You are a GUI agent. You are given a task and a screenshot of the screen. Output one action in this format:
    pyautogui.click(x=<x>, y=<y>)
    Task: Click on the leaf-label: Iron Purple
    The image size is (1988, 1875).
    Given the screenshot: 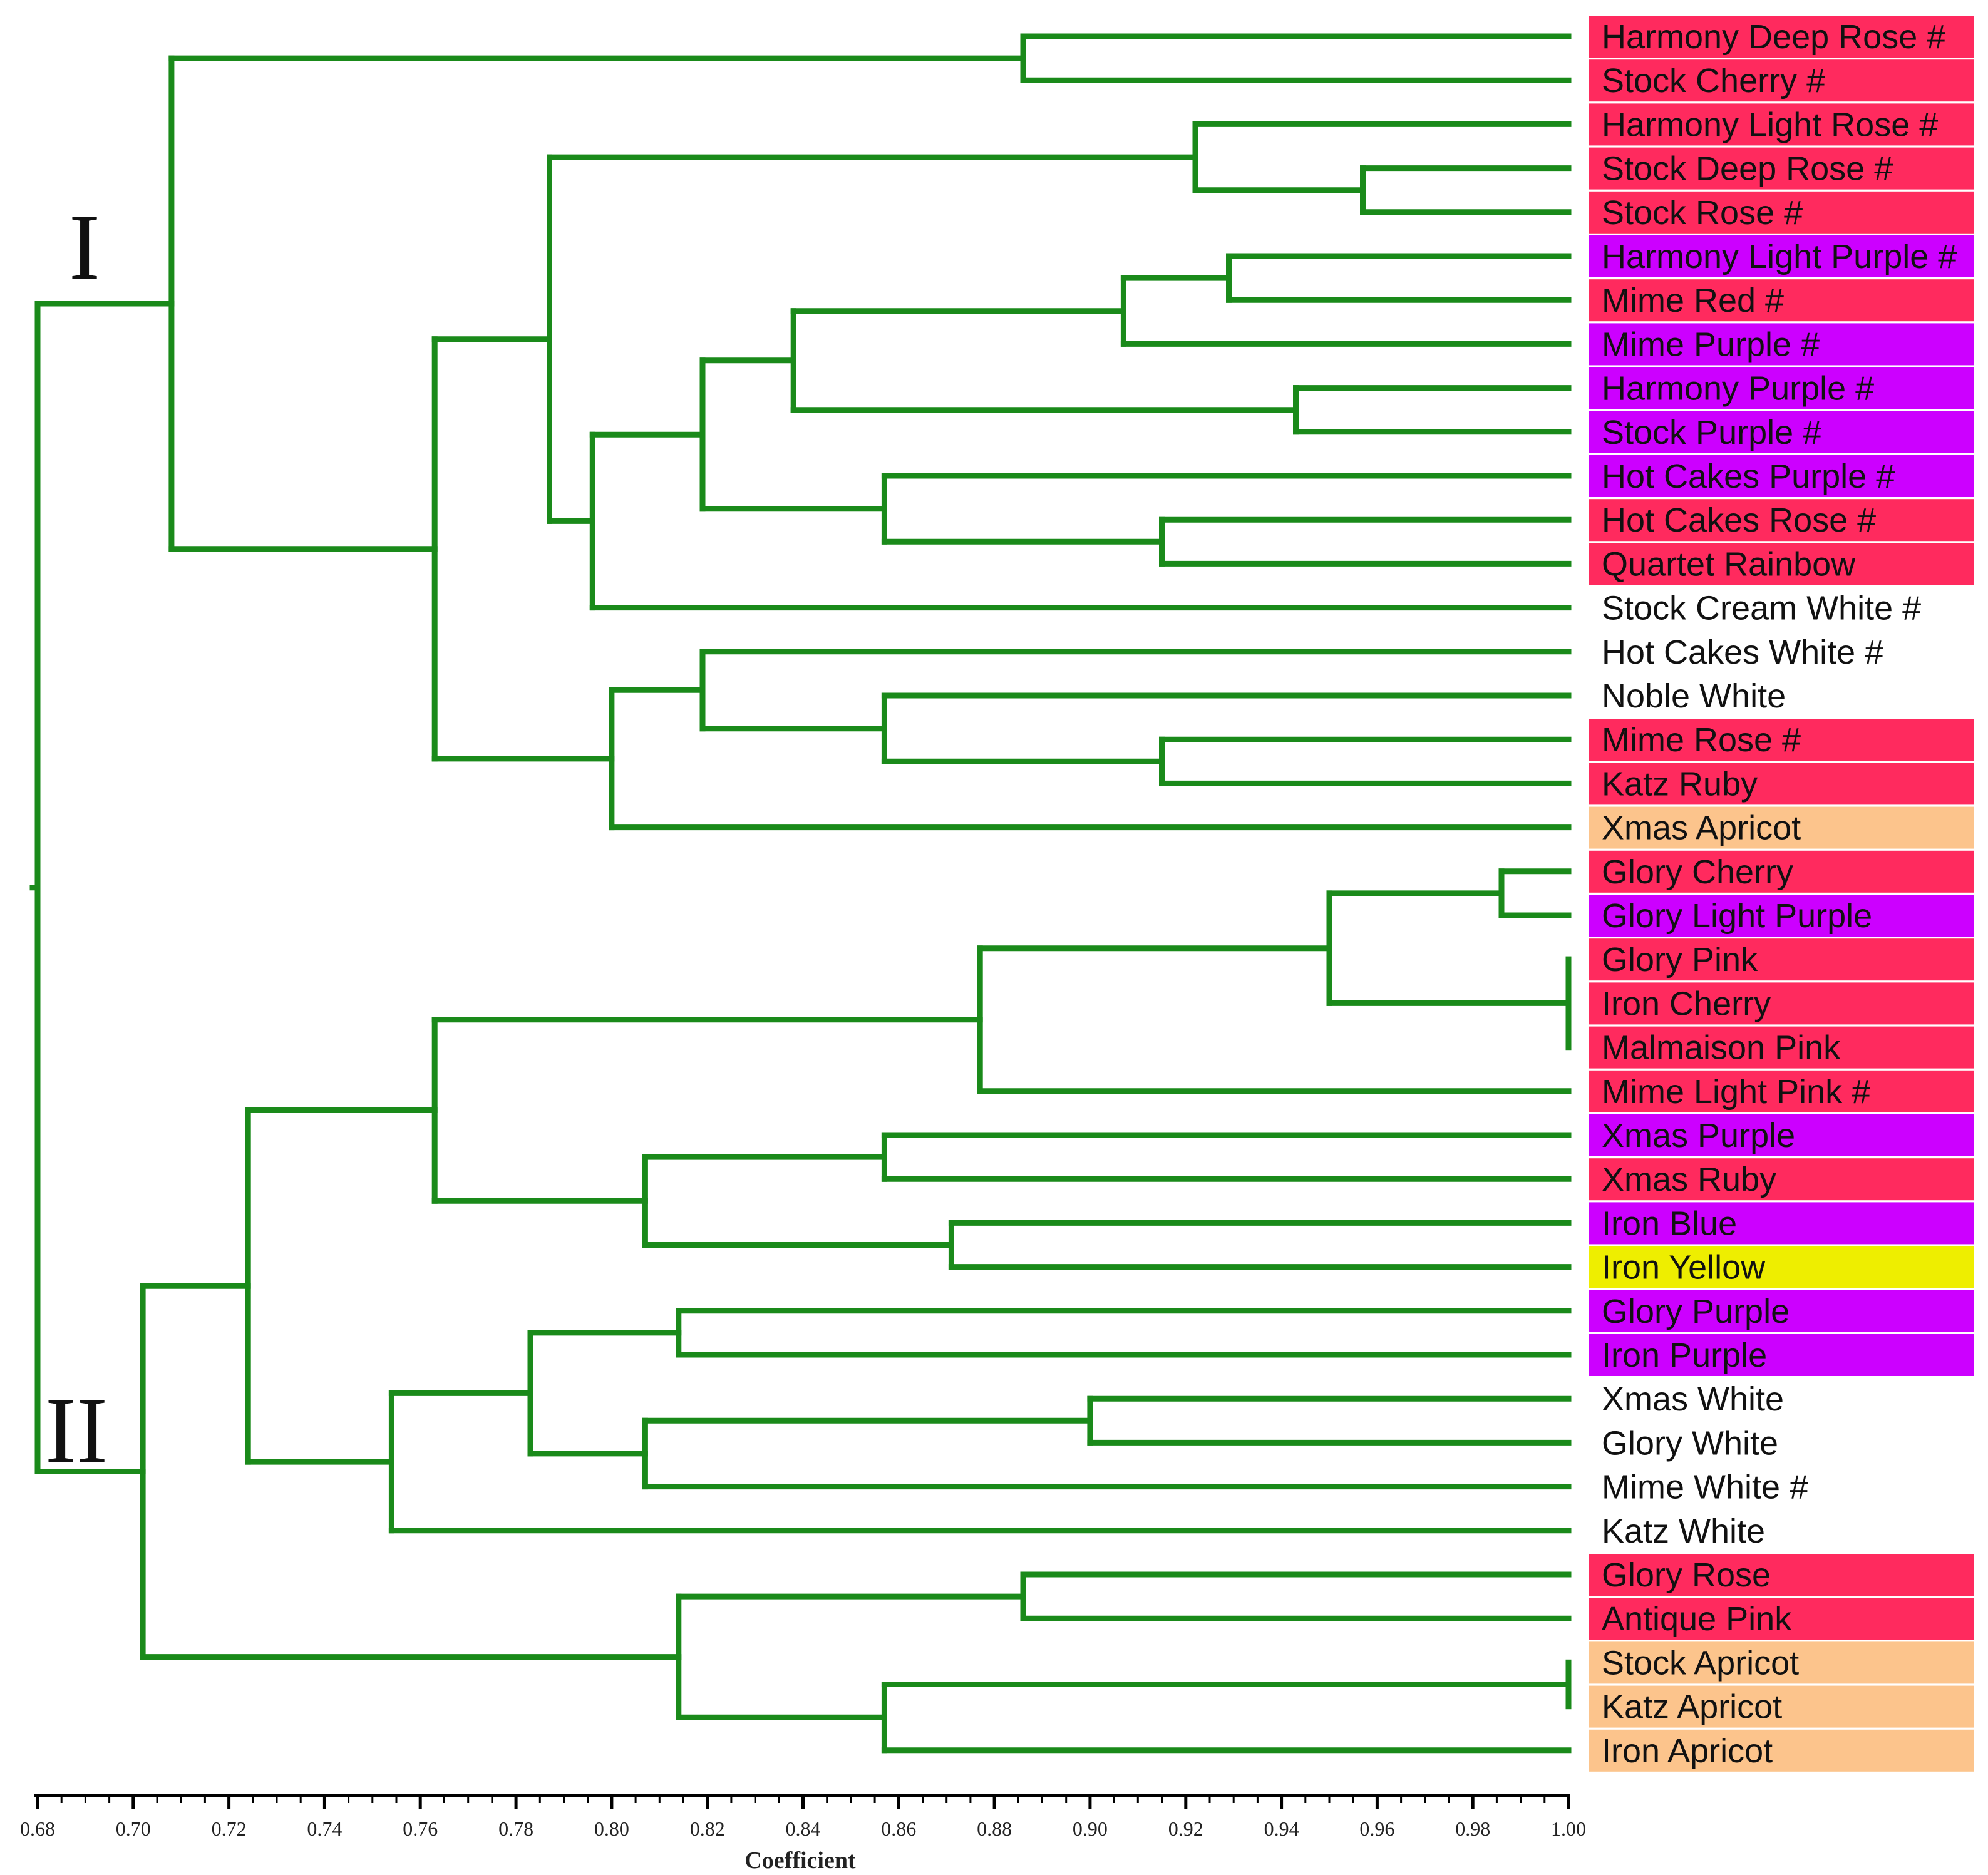 What is the action you would take?
    pyautogui.click(x=1685, y=1356)
    